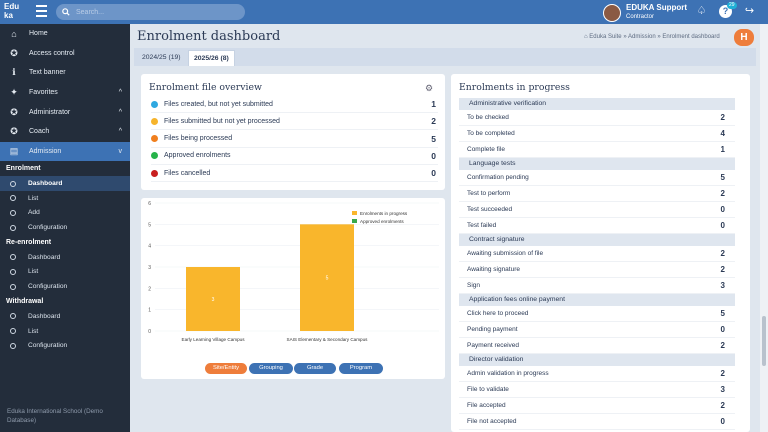 This screenshot has width=768, height=432. I want to click on tab-2024-25: 2024/25 (19), so click(161, 57).